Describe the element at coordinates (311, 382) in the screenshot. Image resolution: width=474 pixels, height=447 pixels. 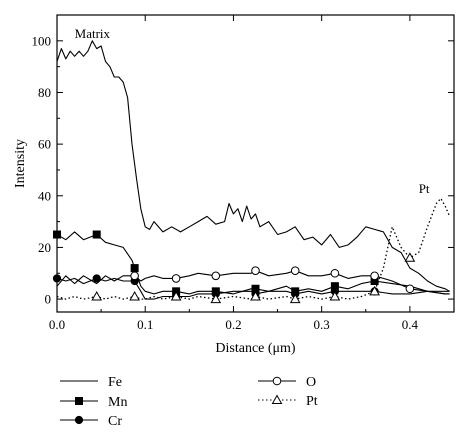
I see `legend-label: O` at that location.